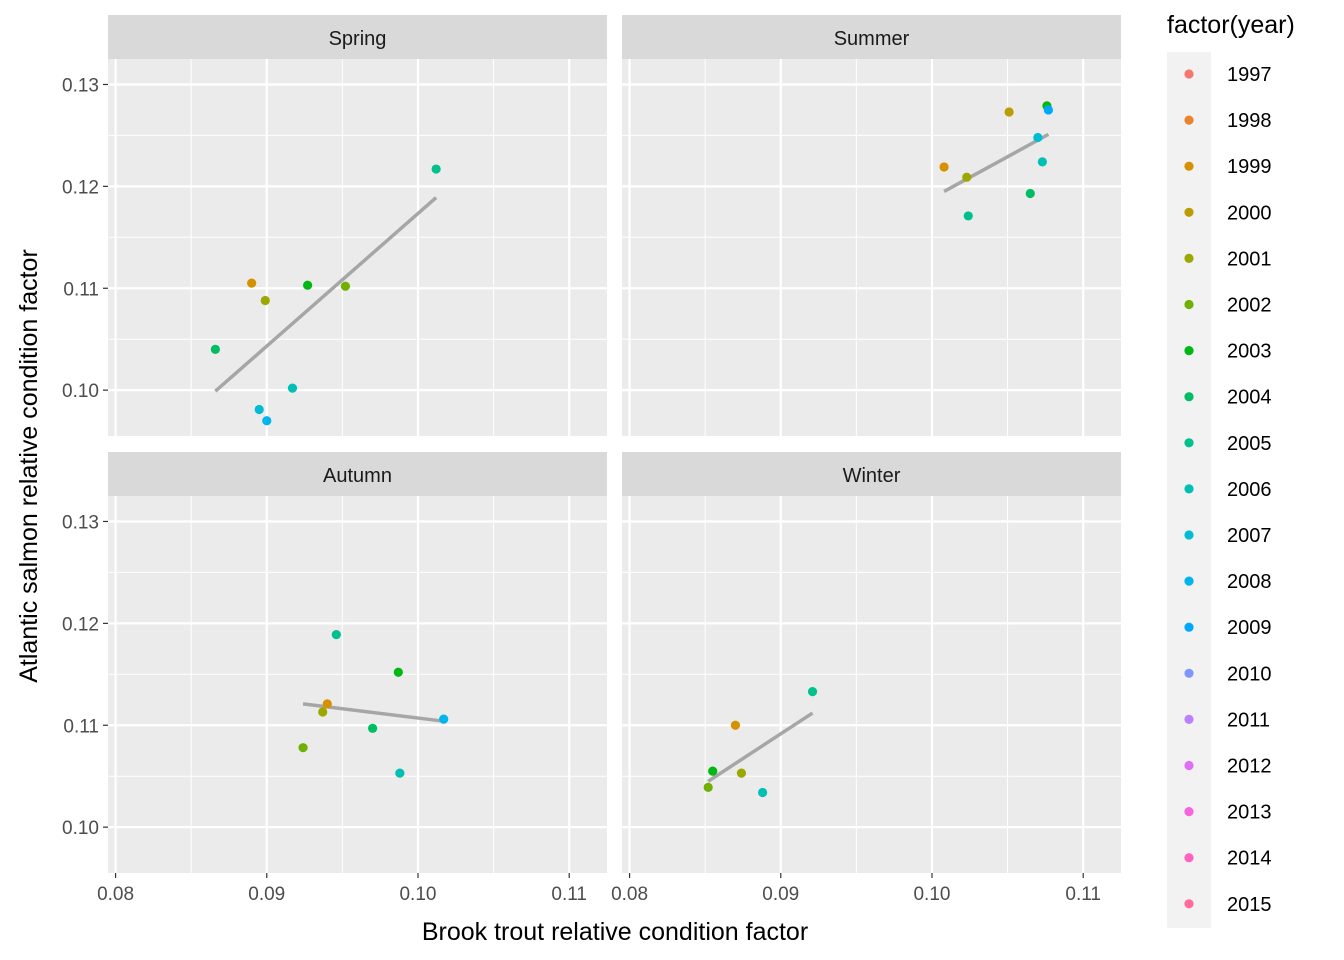 This screenshot has width=1344, height=960. I want to click on legend-key-1998, so click(1189, 120).